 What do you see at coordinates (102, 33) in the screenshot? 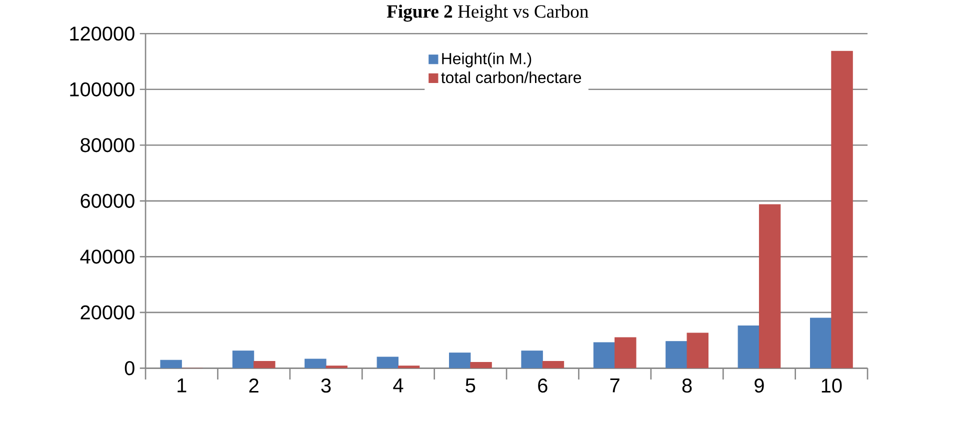
I see `y-tick-label: 120000` at bounding box center [102, 33].